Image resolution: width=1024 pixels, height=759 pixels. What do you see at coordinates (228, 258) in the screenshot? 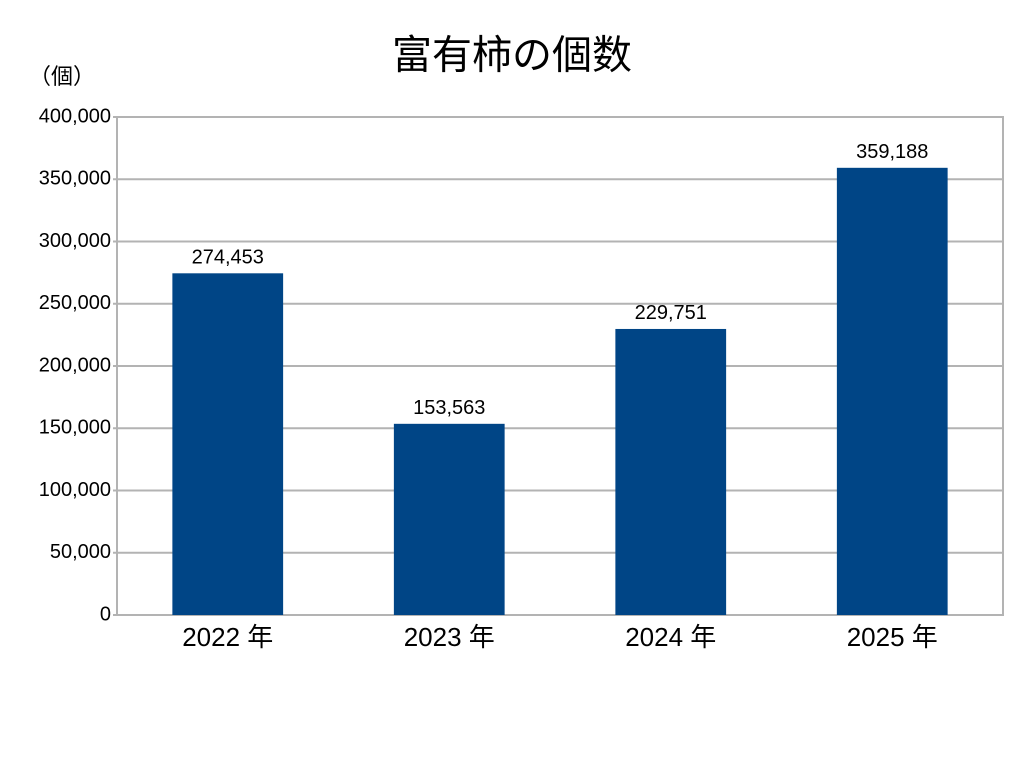
I see `data-label: 274,453` at bounding box center [228, 258].